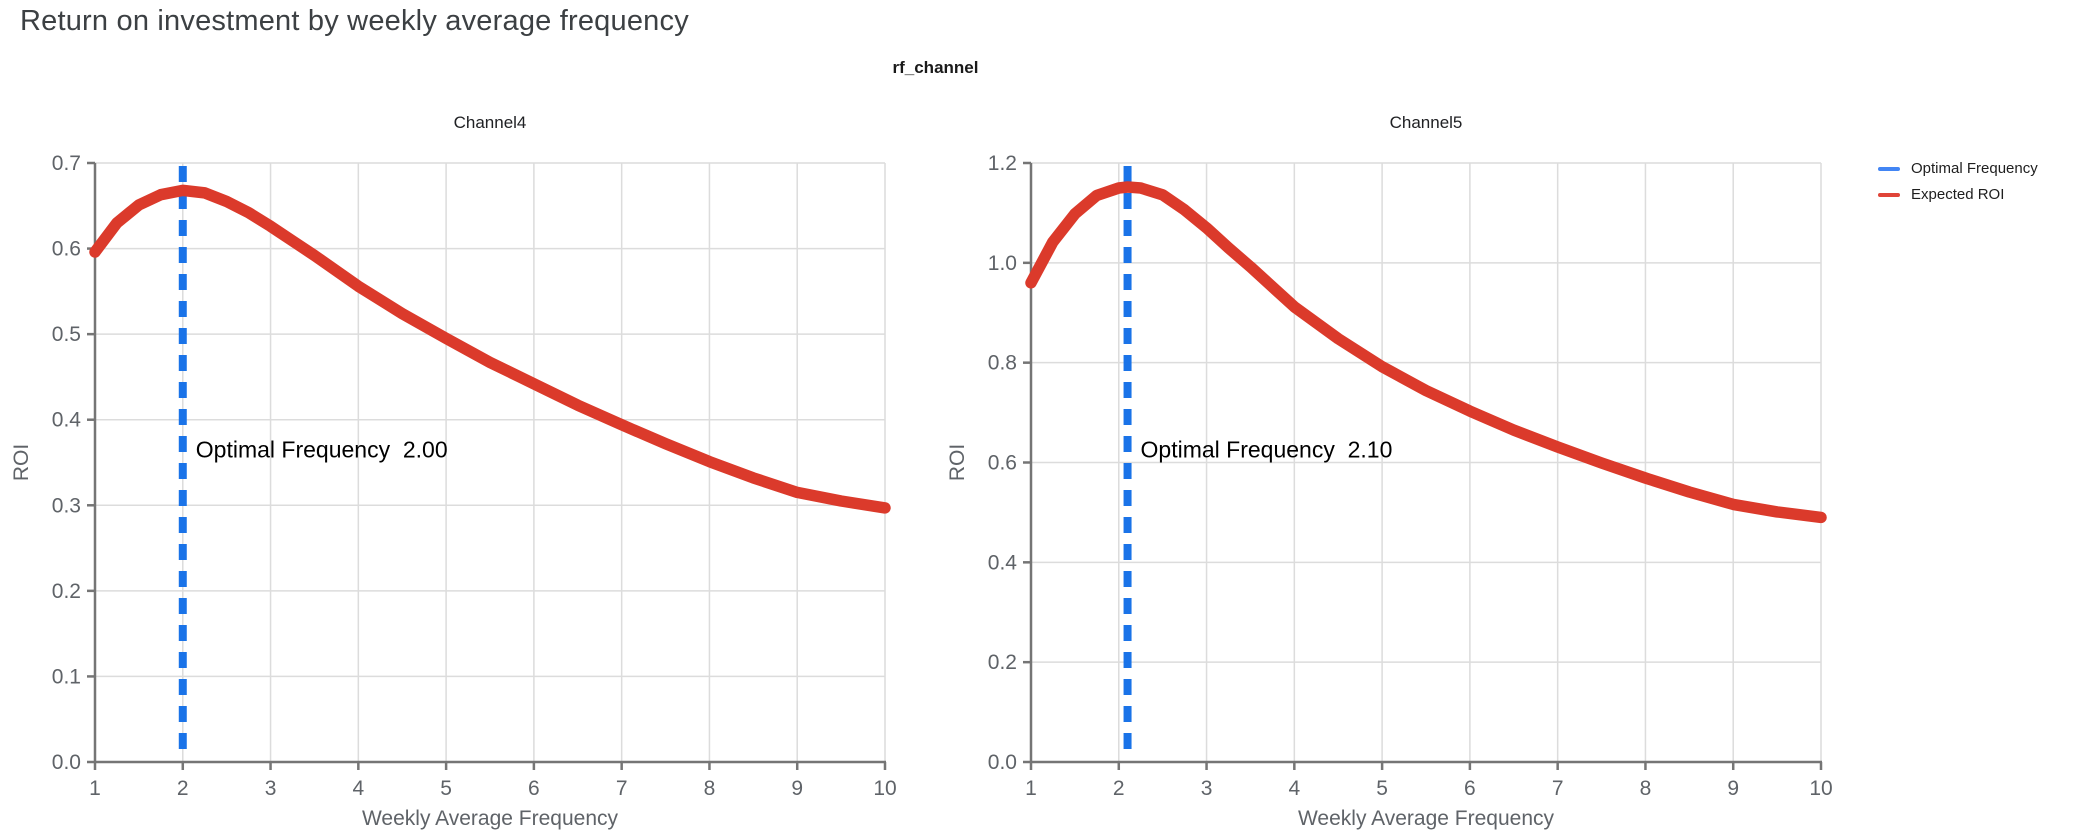 The width and height of the screenshot is (2074, 840). I want to click on subplot-title-channel5: Channel5, so click(1426, 122).